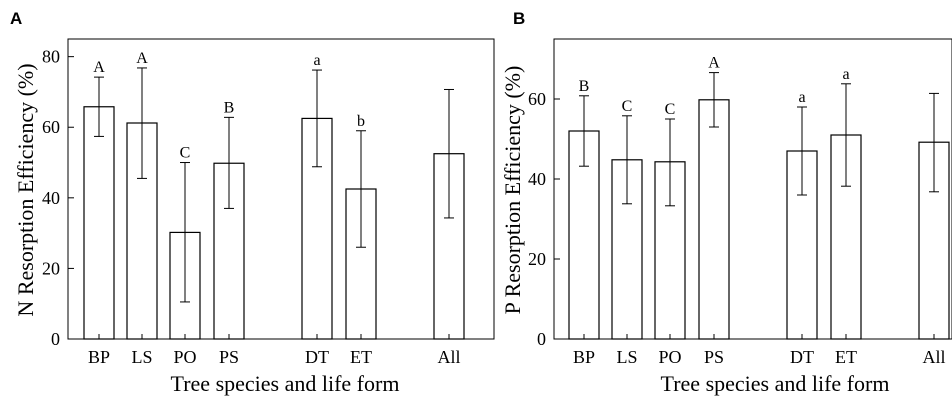  What do you see at coordinates (512, 190) in the screenshot?
I see `panel-b-y-axis-title: P Resorption Efficiency (%)` at bounding box center [512, 190].